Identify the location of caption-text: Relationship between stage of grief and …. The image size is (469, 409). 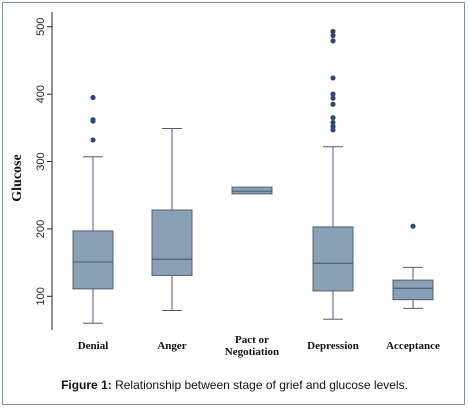
(261, 385).